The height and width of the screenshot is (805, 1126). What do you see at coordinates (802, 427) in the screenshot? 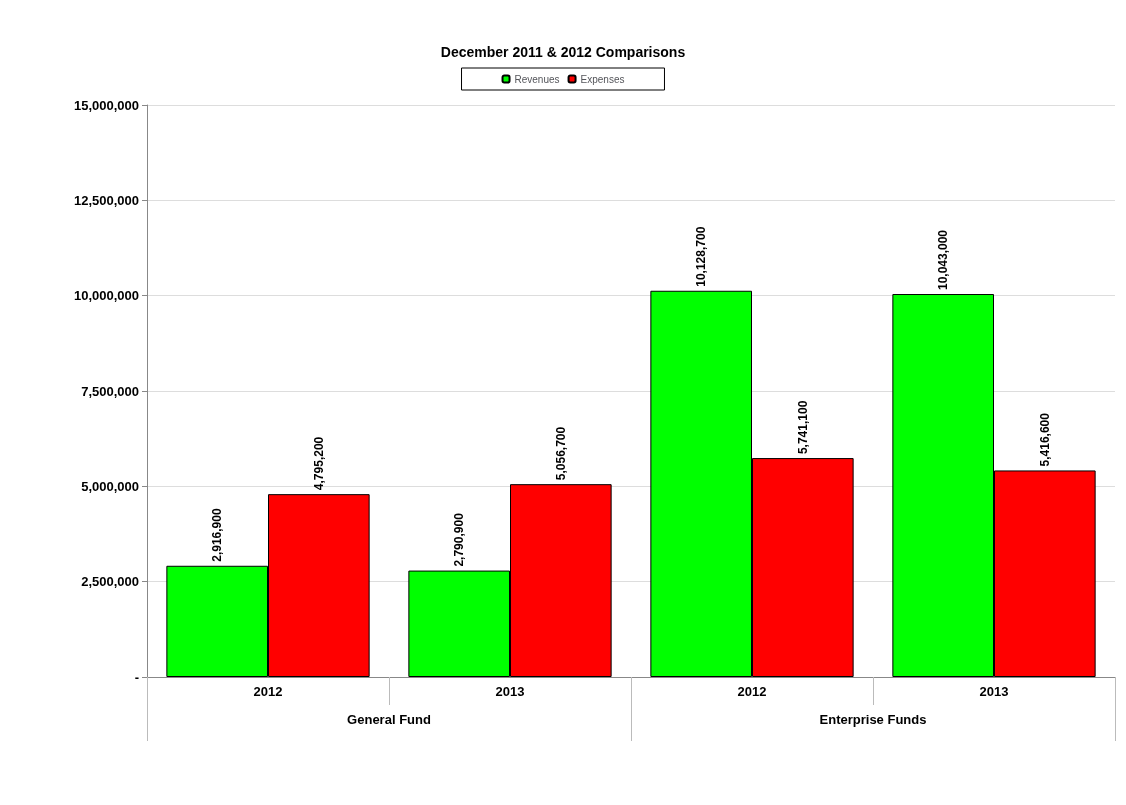
I see `data-label: 5,741,100` at bounding box center [802, 427].